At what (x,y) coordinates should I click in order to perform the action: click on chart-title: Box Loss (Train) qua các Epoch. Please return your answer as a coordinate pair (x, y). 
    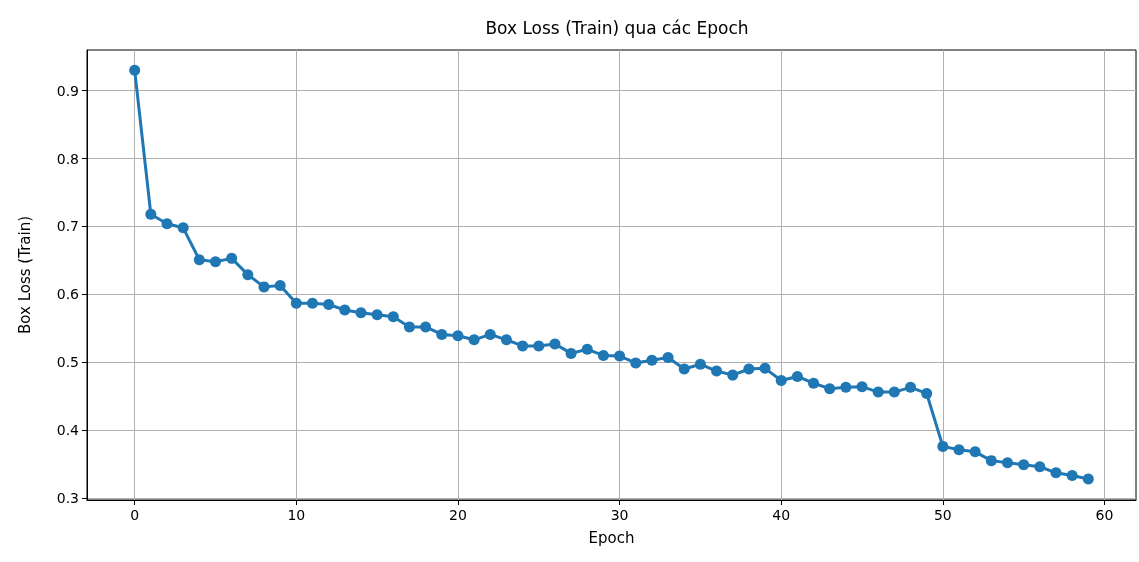
    Looking at the image, I should click on (617, 27).